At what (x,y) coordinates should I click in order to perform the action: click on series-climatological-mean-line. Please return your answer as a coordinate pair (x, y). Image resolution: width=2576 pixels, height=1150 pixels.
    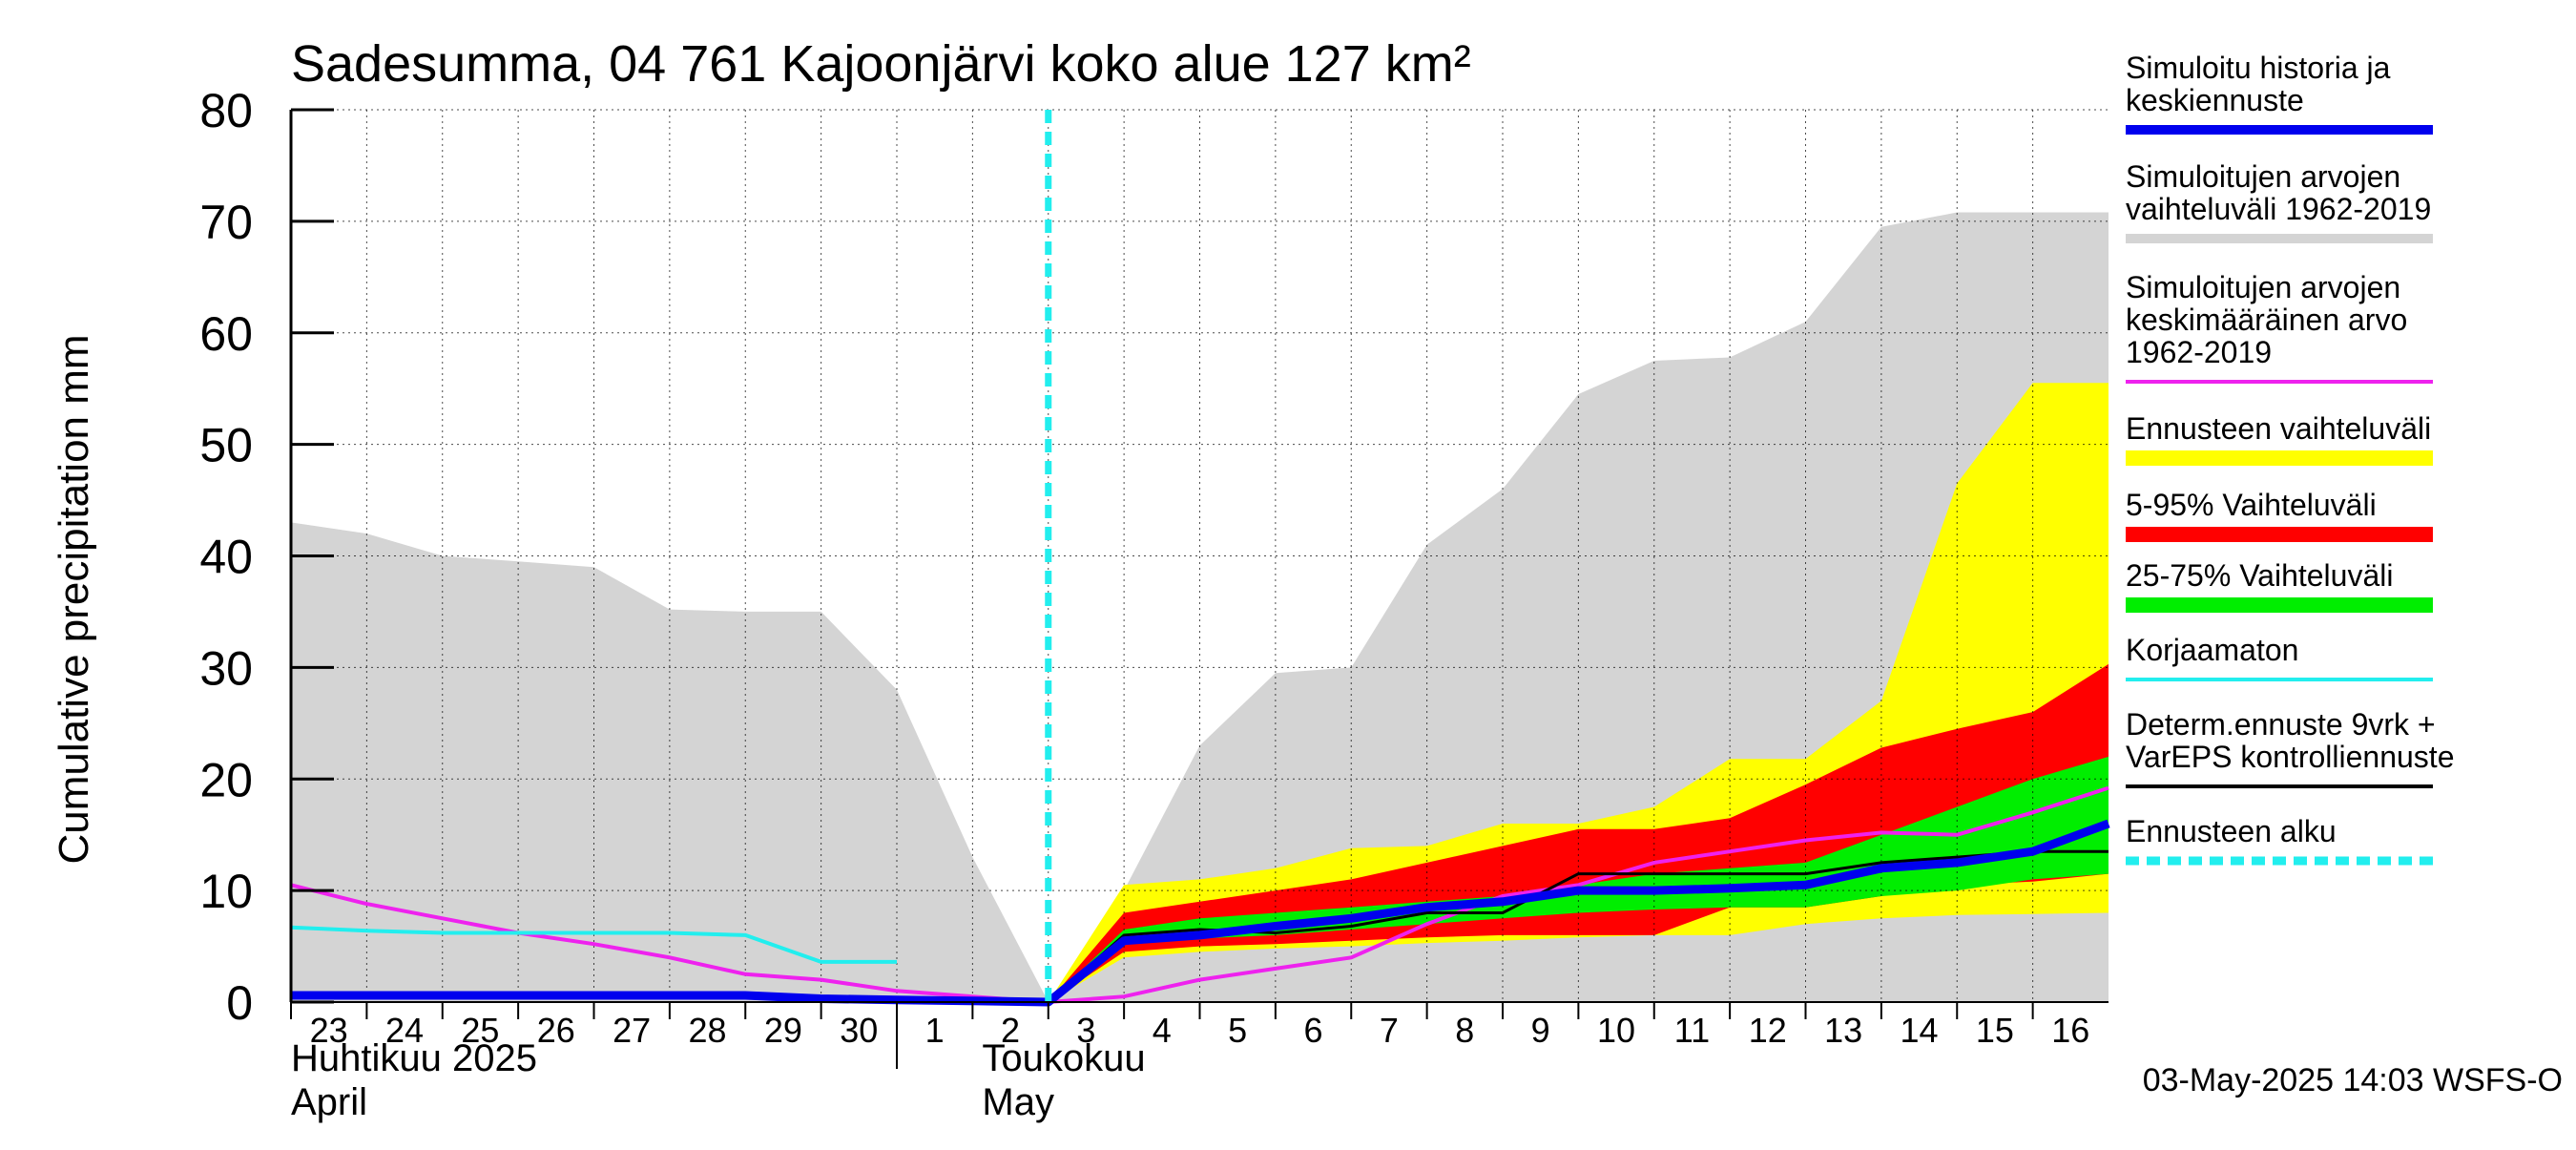
    Looking at the image, I should click on (1199, 895).